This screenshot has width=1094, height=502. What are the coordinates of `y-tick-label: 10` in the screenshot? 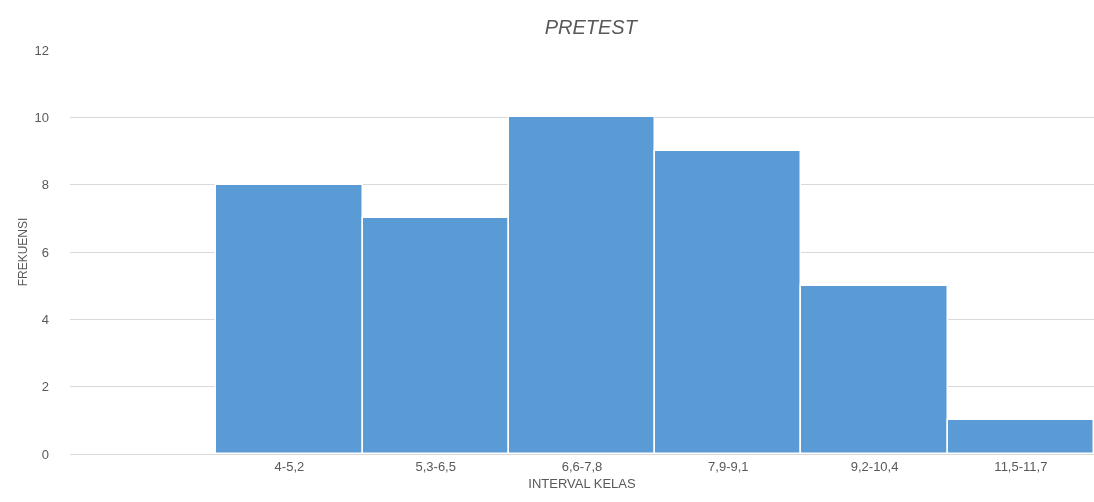 It's located at (41, 117).